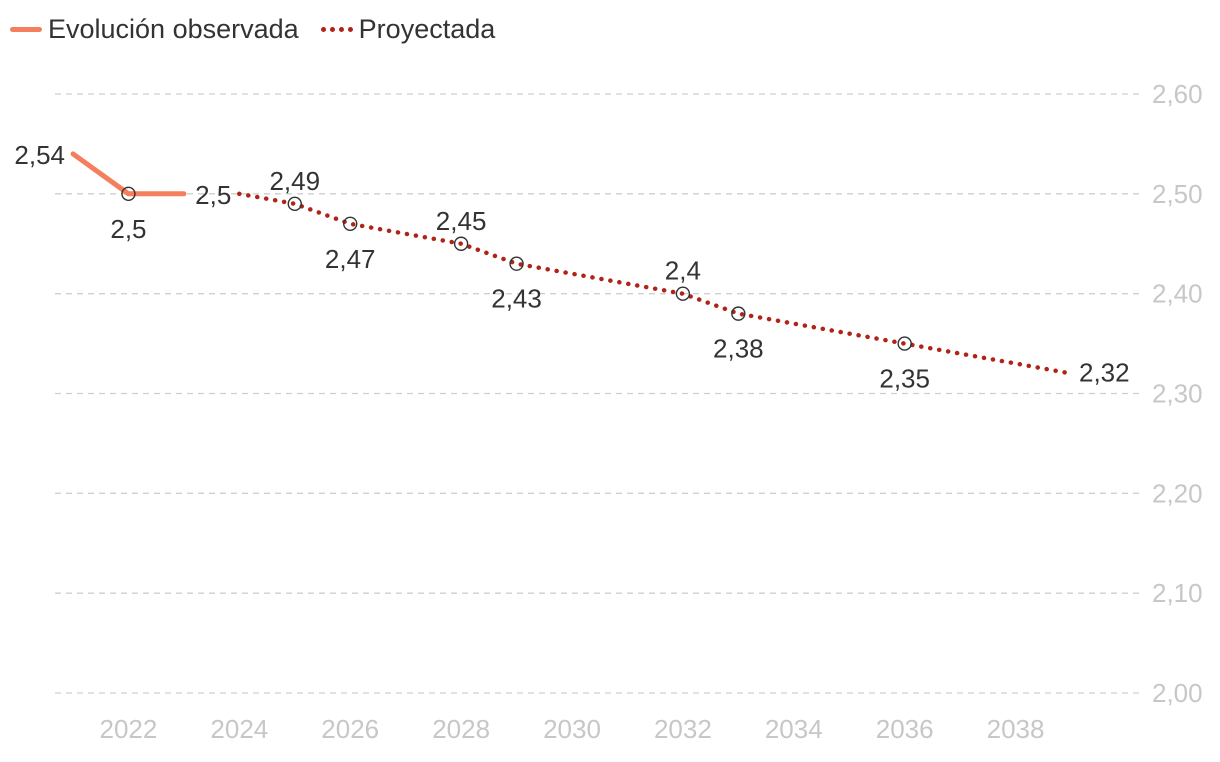 This screenshot has height=762, width=1220. I want to click on data-label: 2,4, so click(683, 271).